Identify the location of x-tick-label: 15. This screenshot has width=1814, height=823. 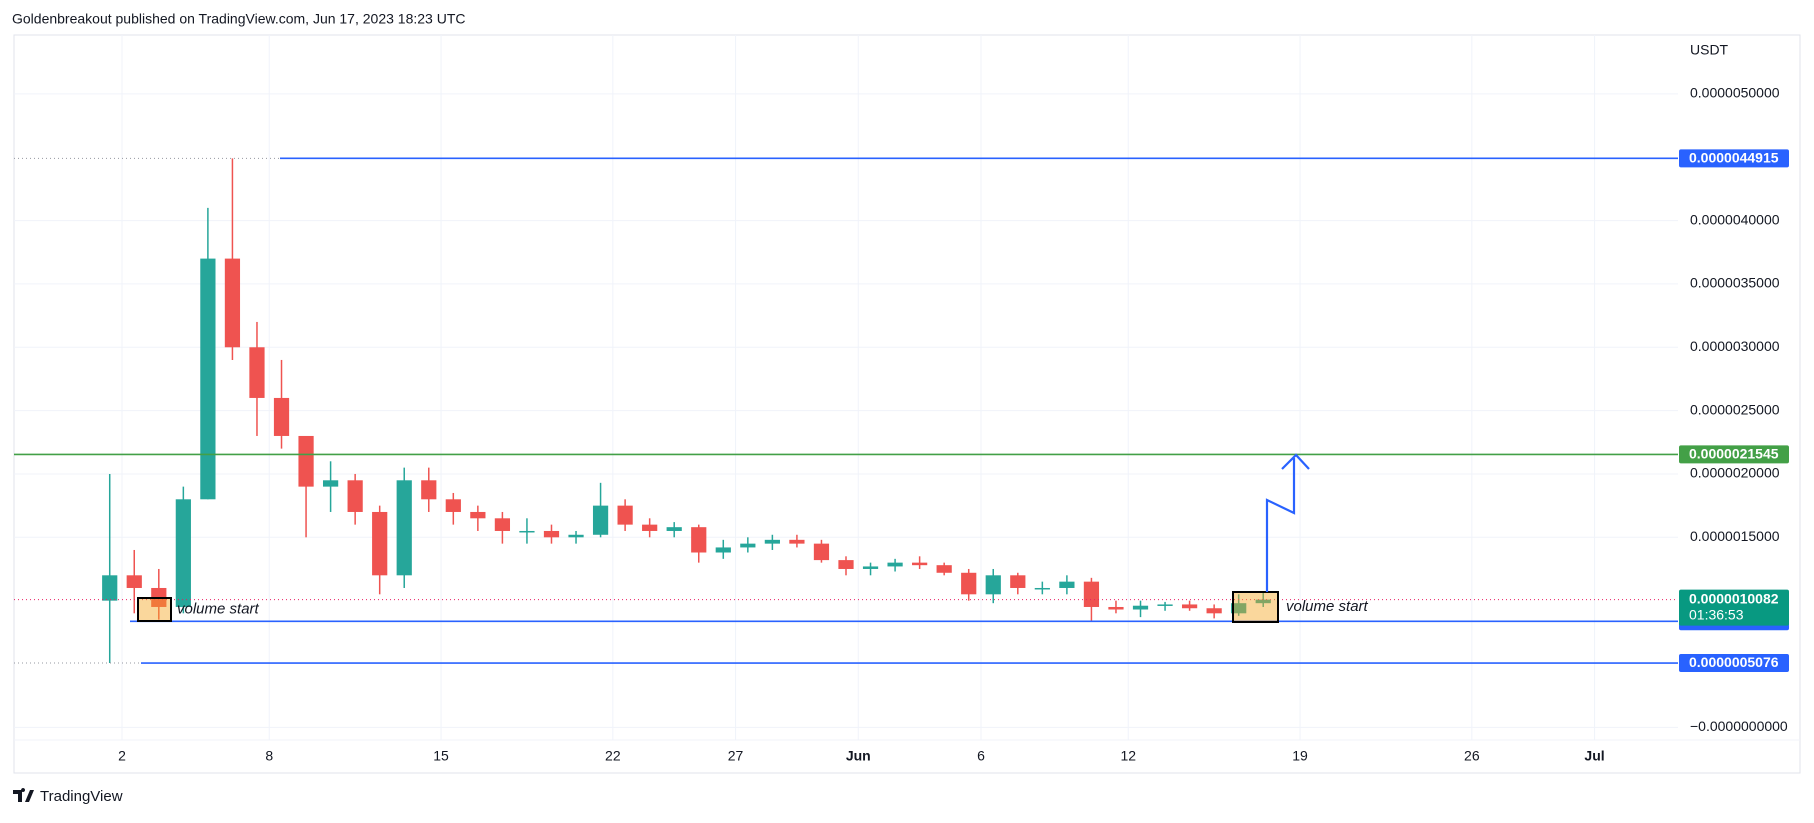
(441, 756).